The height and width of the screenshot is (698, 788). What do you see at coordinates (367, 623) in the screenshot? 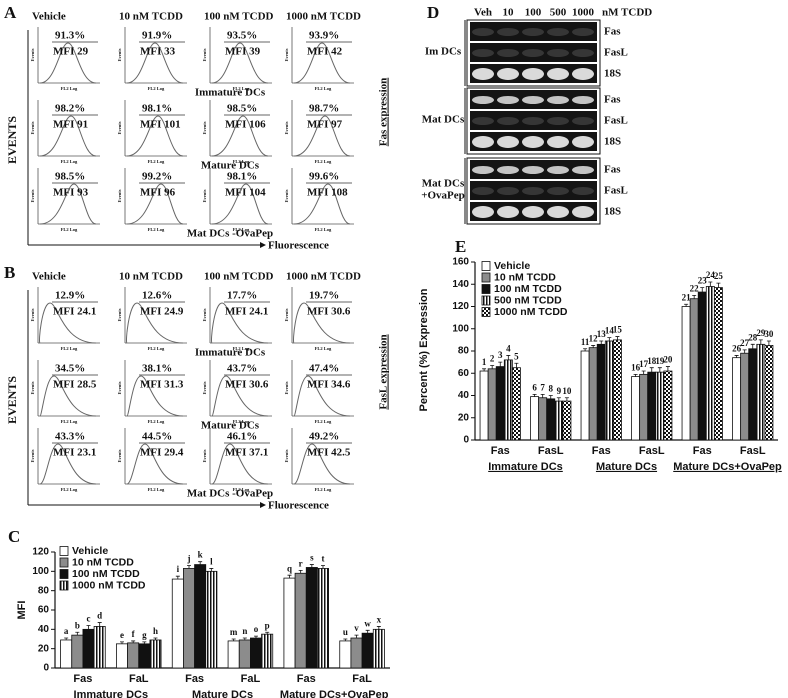
I see `bar-annotation: w` at bounding box center [367, 623].